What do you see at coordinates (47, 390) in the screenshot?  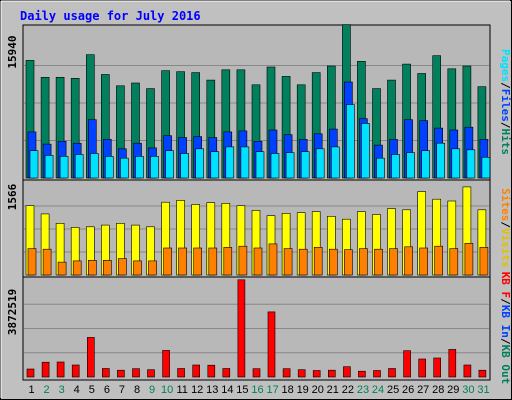 I see `day-label-2: 2` at bounding box center [47, 390].